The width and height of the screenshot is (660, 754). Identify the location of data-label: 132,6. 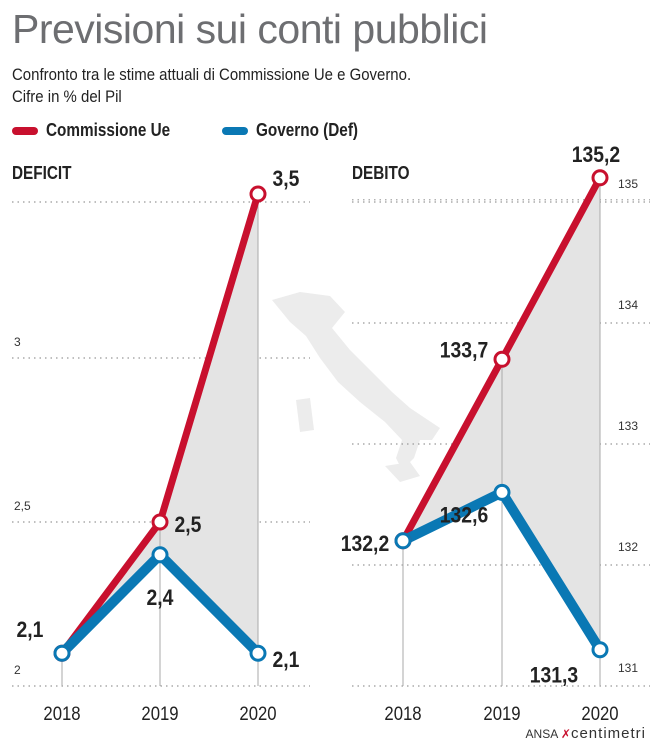
(464, 515).